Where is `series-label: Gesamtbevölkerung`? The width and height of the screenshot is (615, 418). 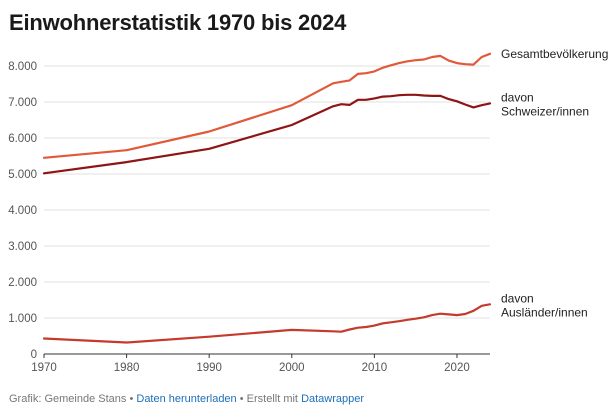 series-label: Gesamtbevölkerung is located at coordinates (554, 54).